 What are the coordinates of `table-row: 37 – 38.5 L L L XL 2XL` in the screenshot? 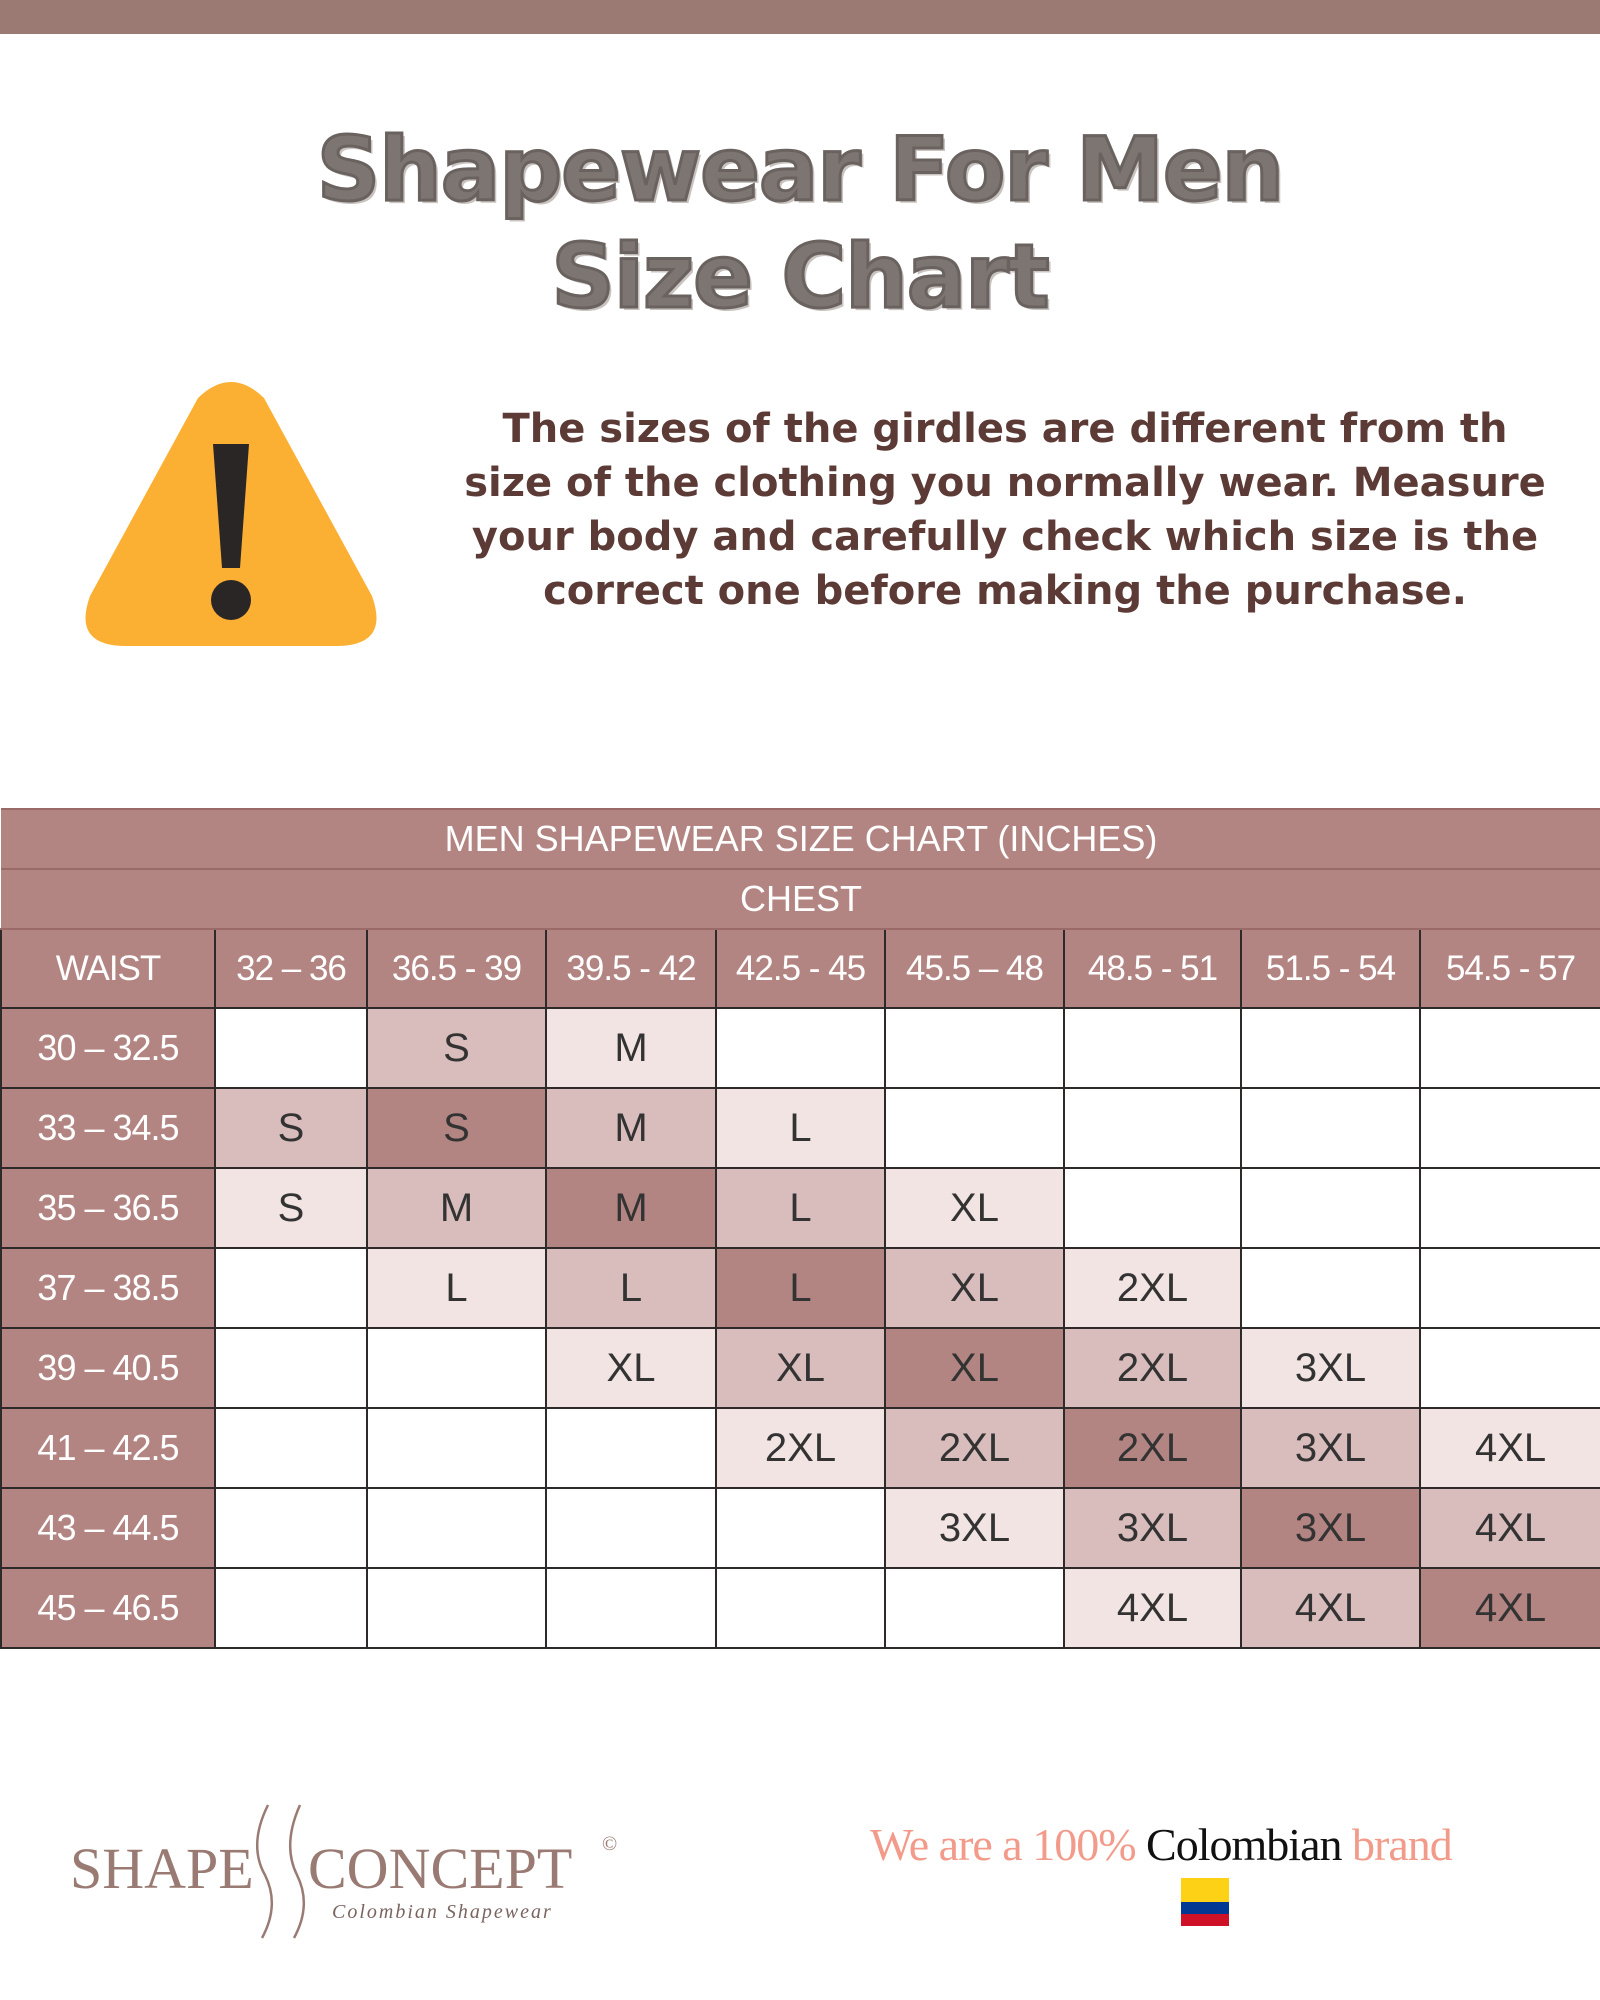 It's located at (800, 1288).